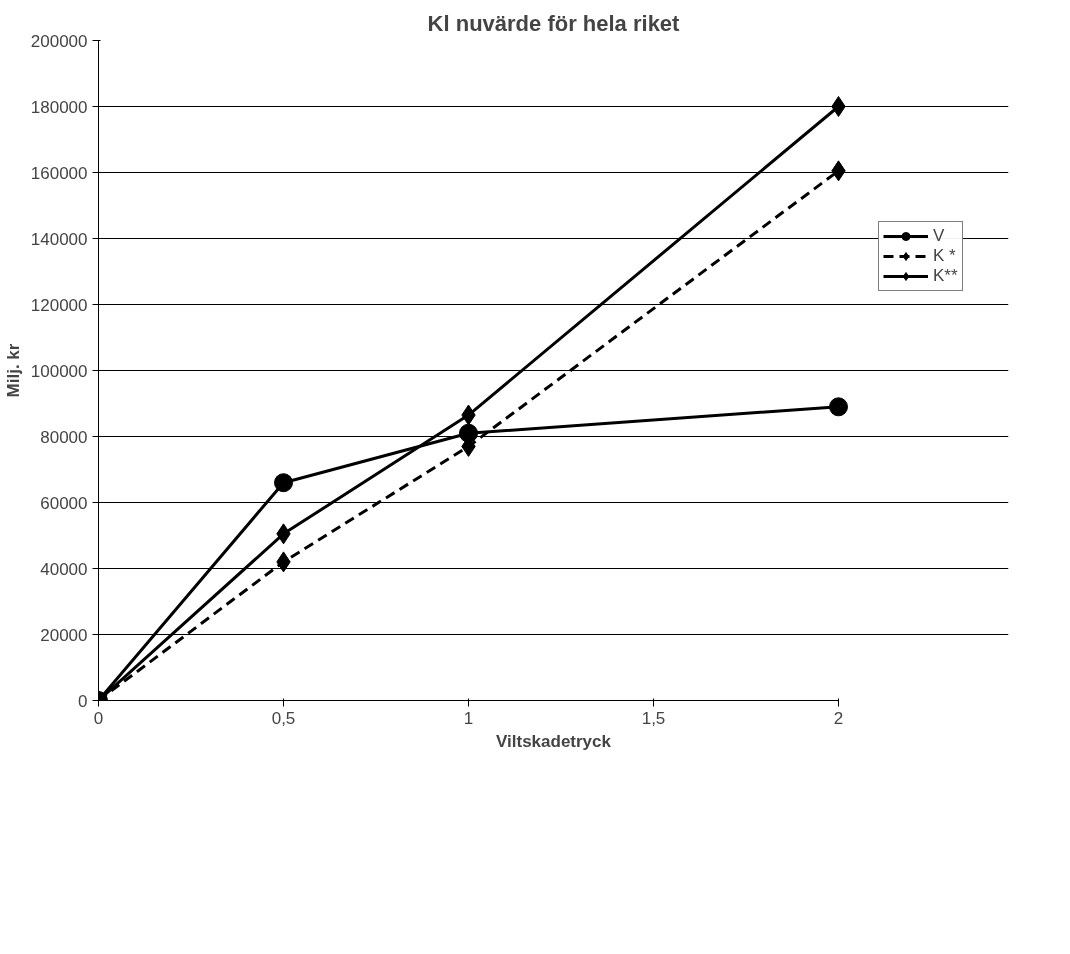  Describe the element at coordinates (64, 635) in the screenshot. I see `y-tick-label: 20000` at that location.